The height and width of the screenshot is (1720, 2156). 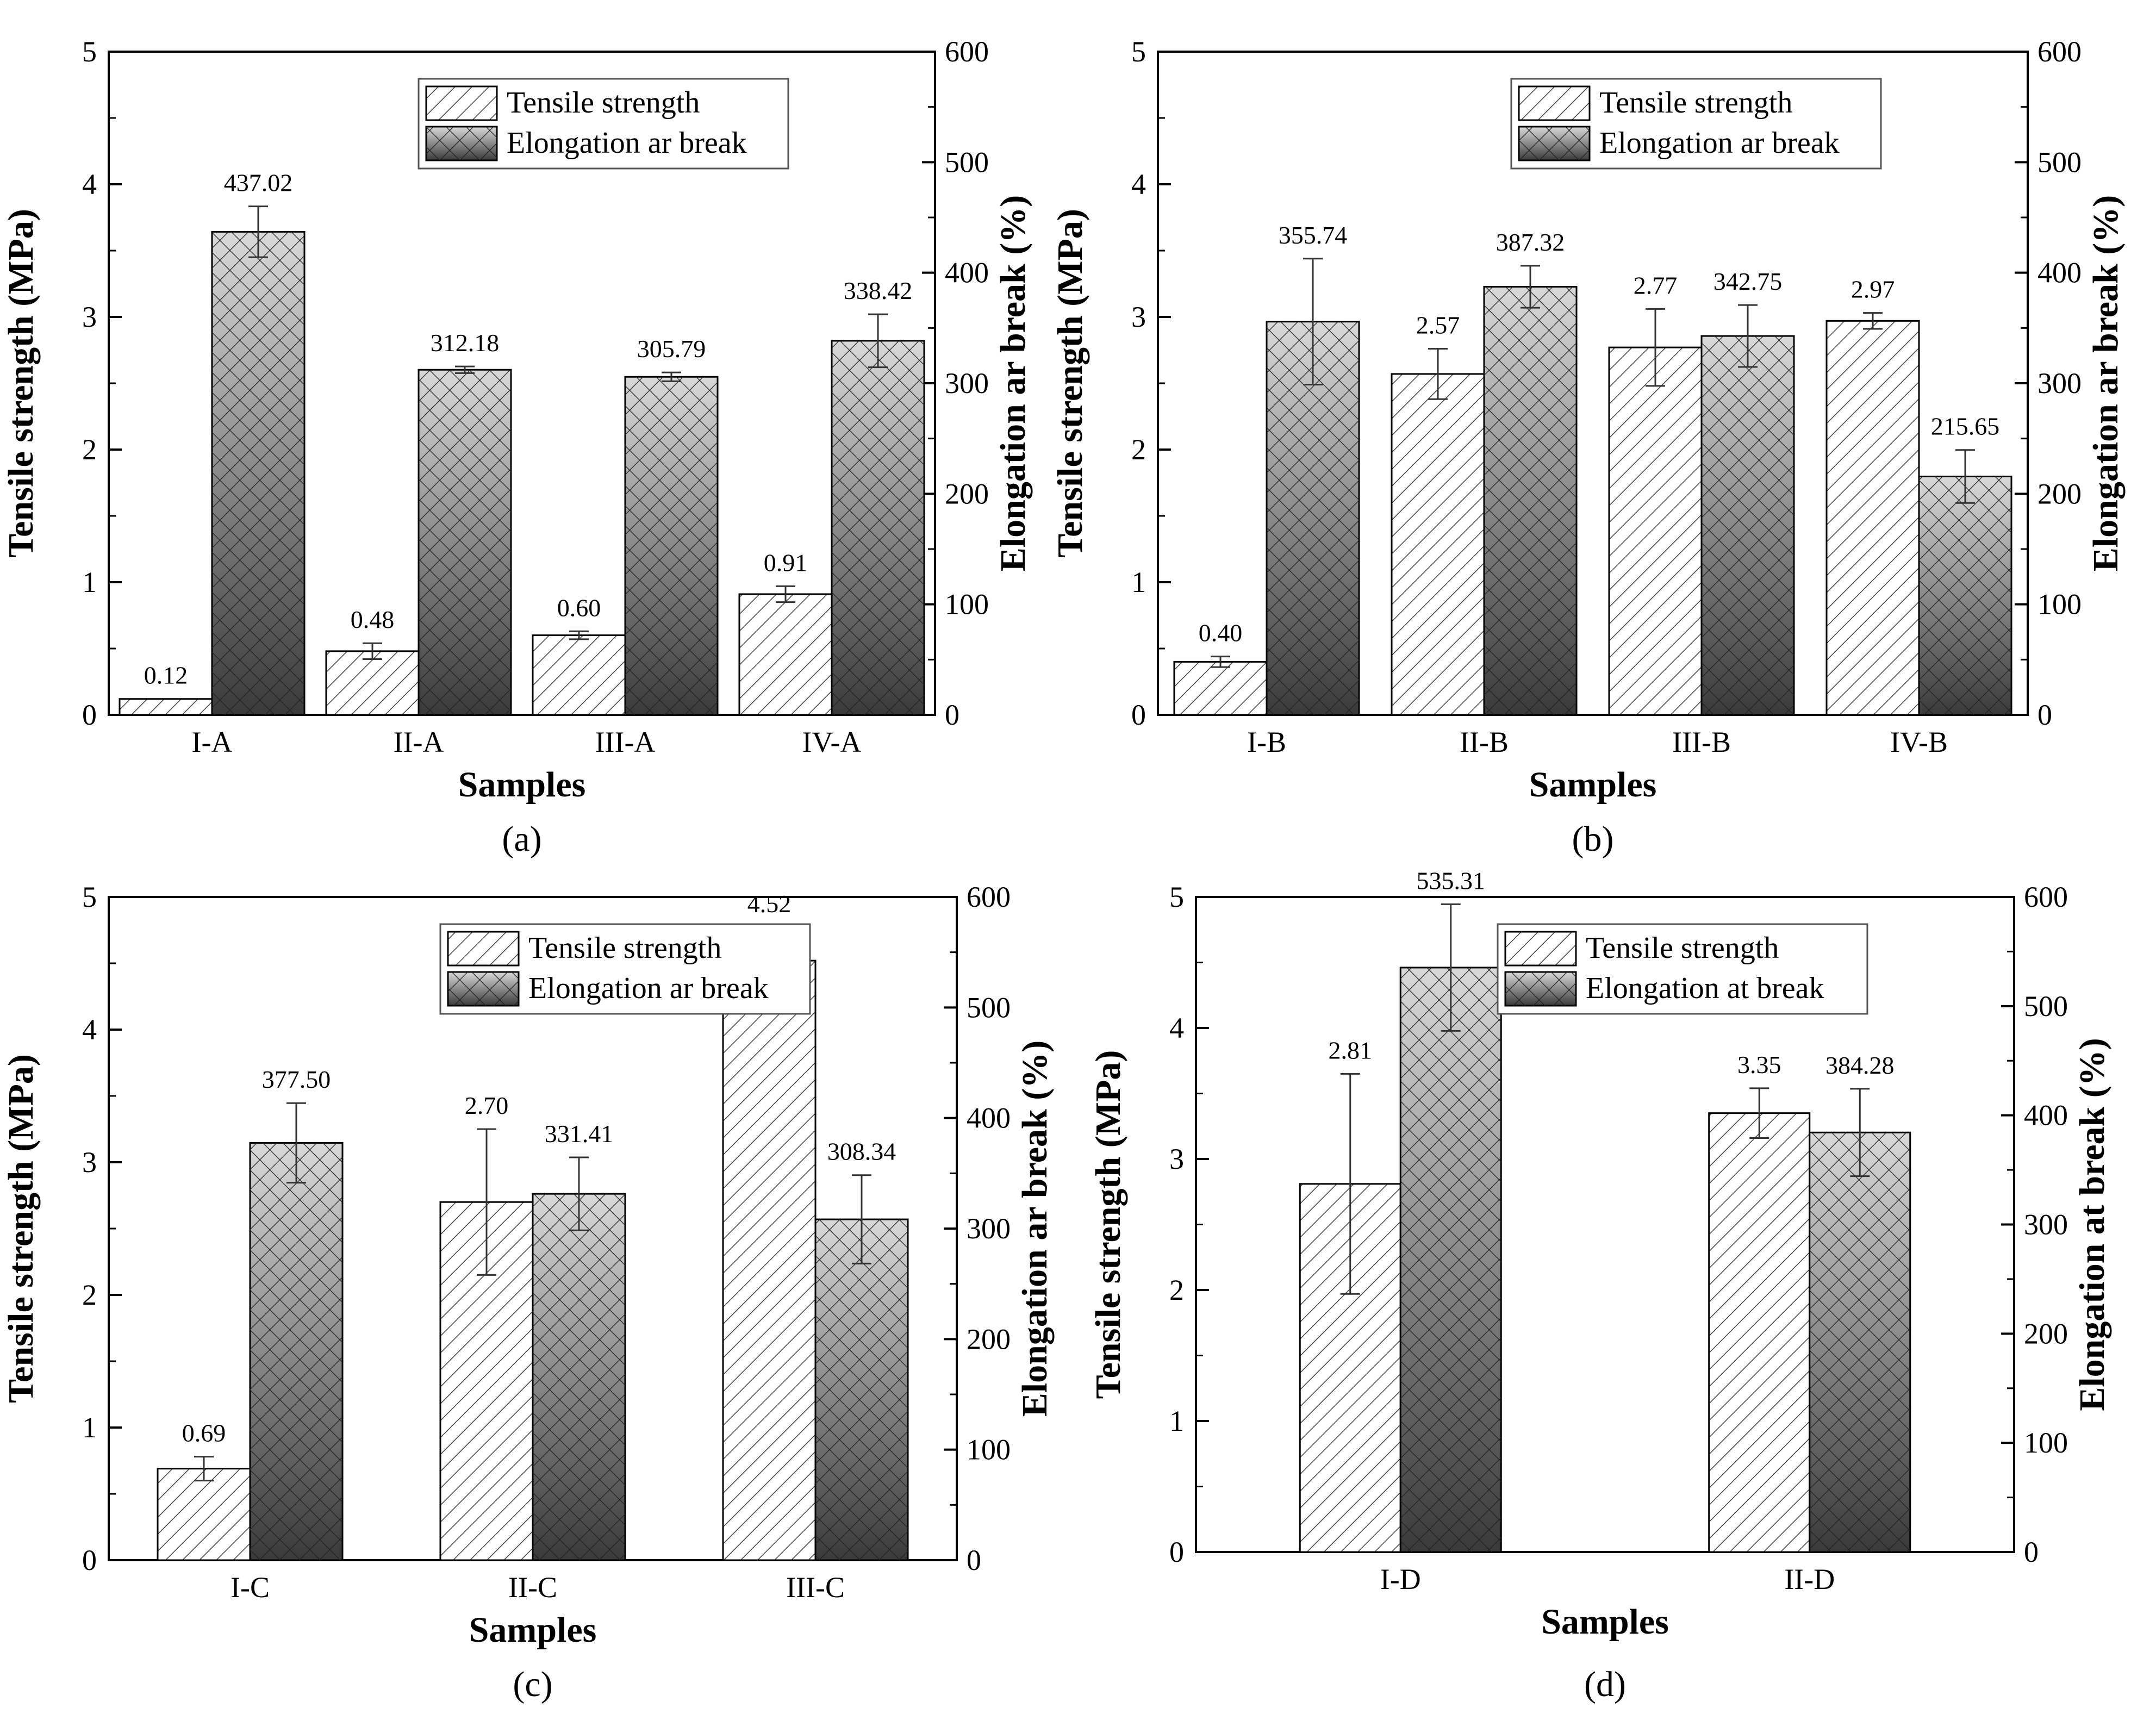 I want to click on x-tick-label: II-C, so click(x=532, y=1587).